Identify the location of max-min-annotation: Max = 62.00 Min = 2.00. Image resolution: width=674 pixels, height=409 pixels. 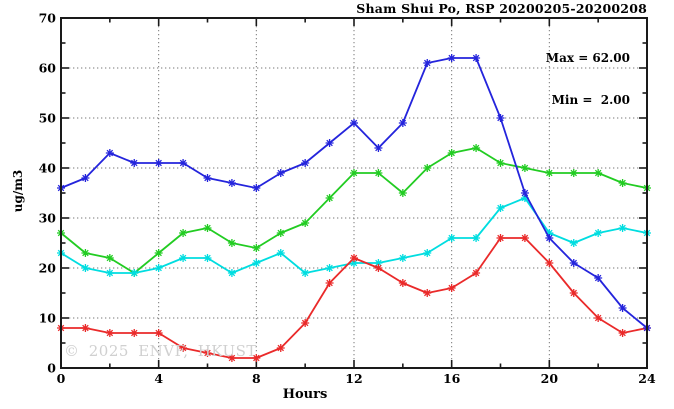
(588, 79).